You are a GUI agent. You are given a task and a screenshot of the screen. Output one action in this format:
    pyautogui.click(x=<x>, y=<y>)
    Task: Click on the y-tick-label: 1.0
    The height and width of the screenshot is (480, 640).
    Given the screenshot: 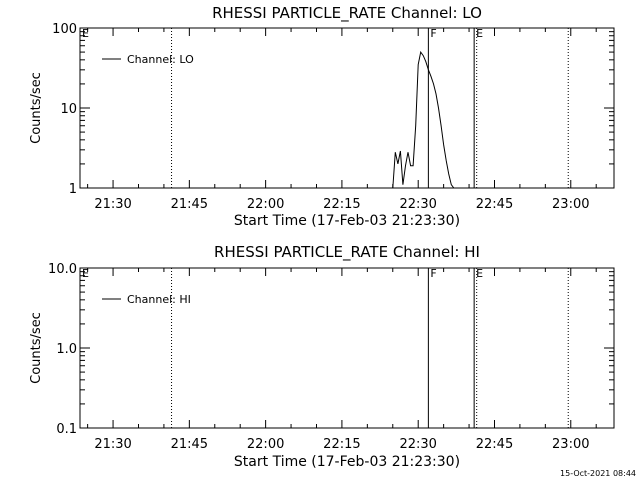 What is the action you would take?
    pyautogui.click(x=66, y=349)
    